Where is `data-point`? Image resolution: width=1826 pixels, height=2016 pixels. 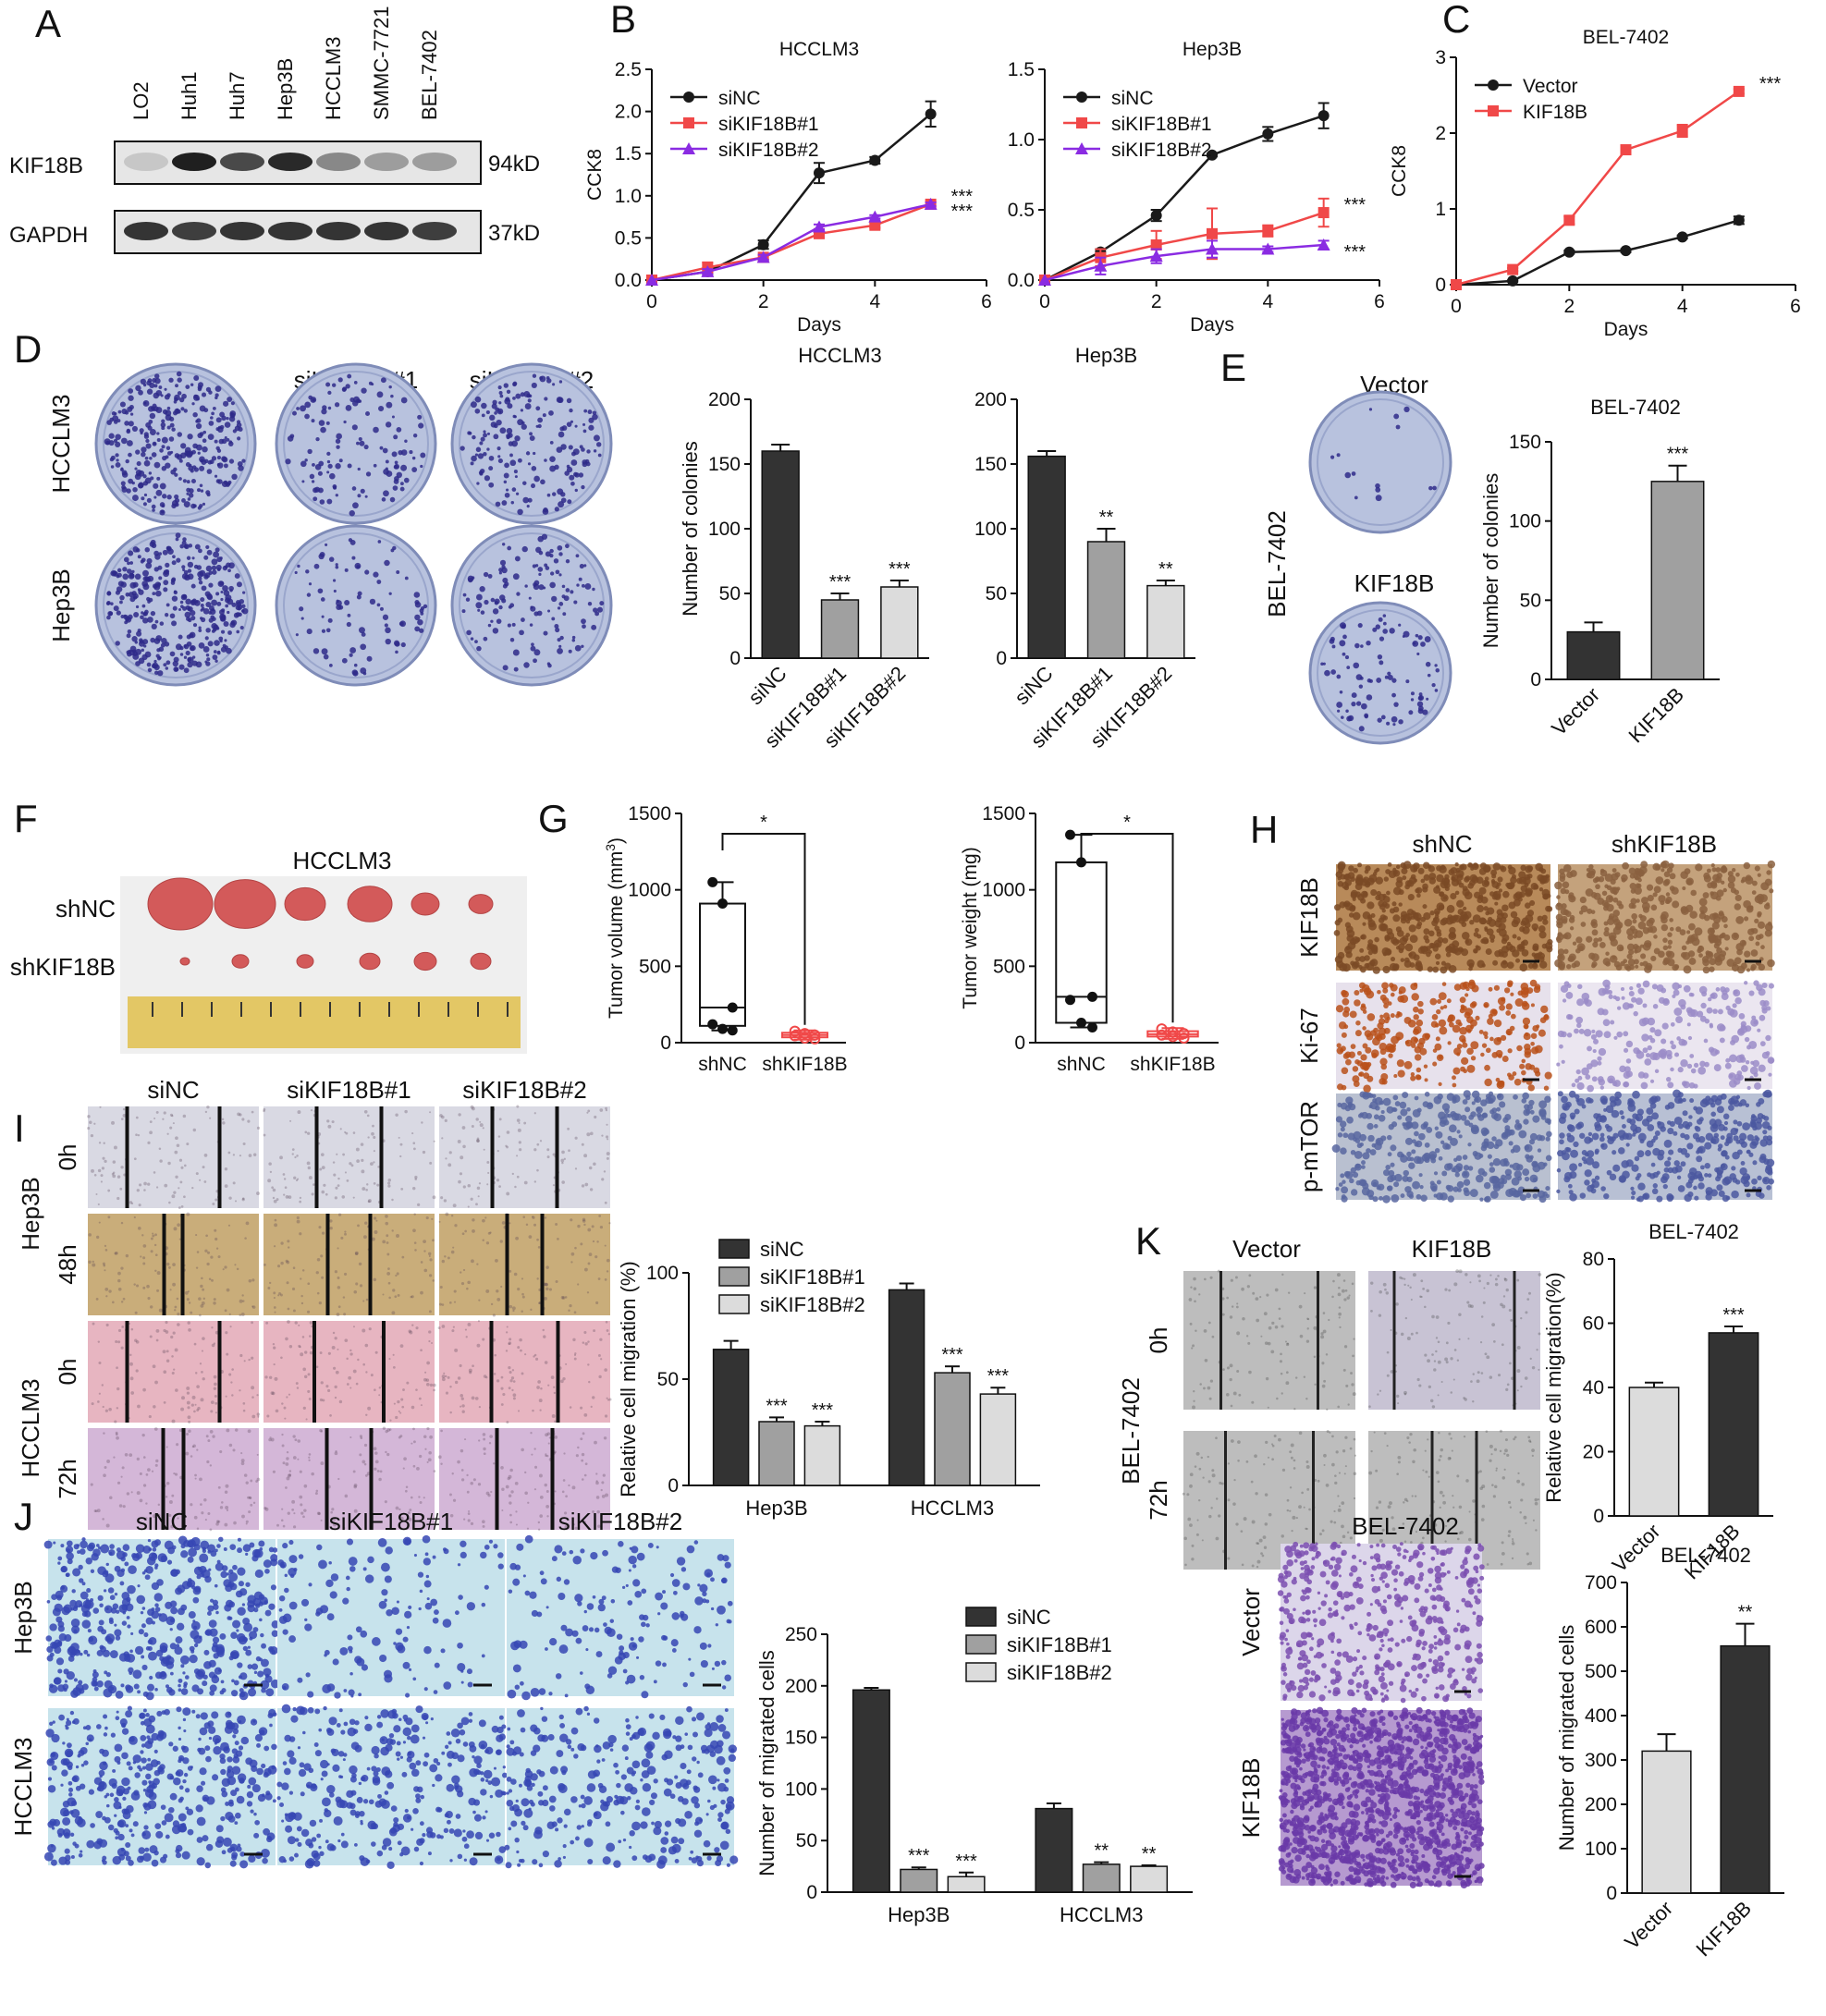
data-point is located at coordinates (1626, 150).